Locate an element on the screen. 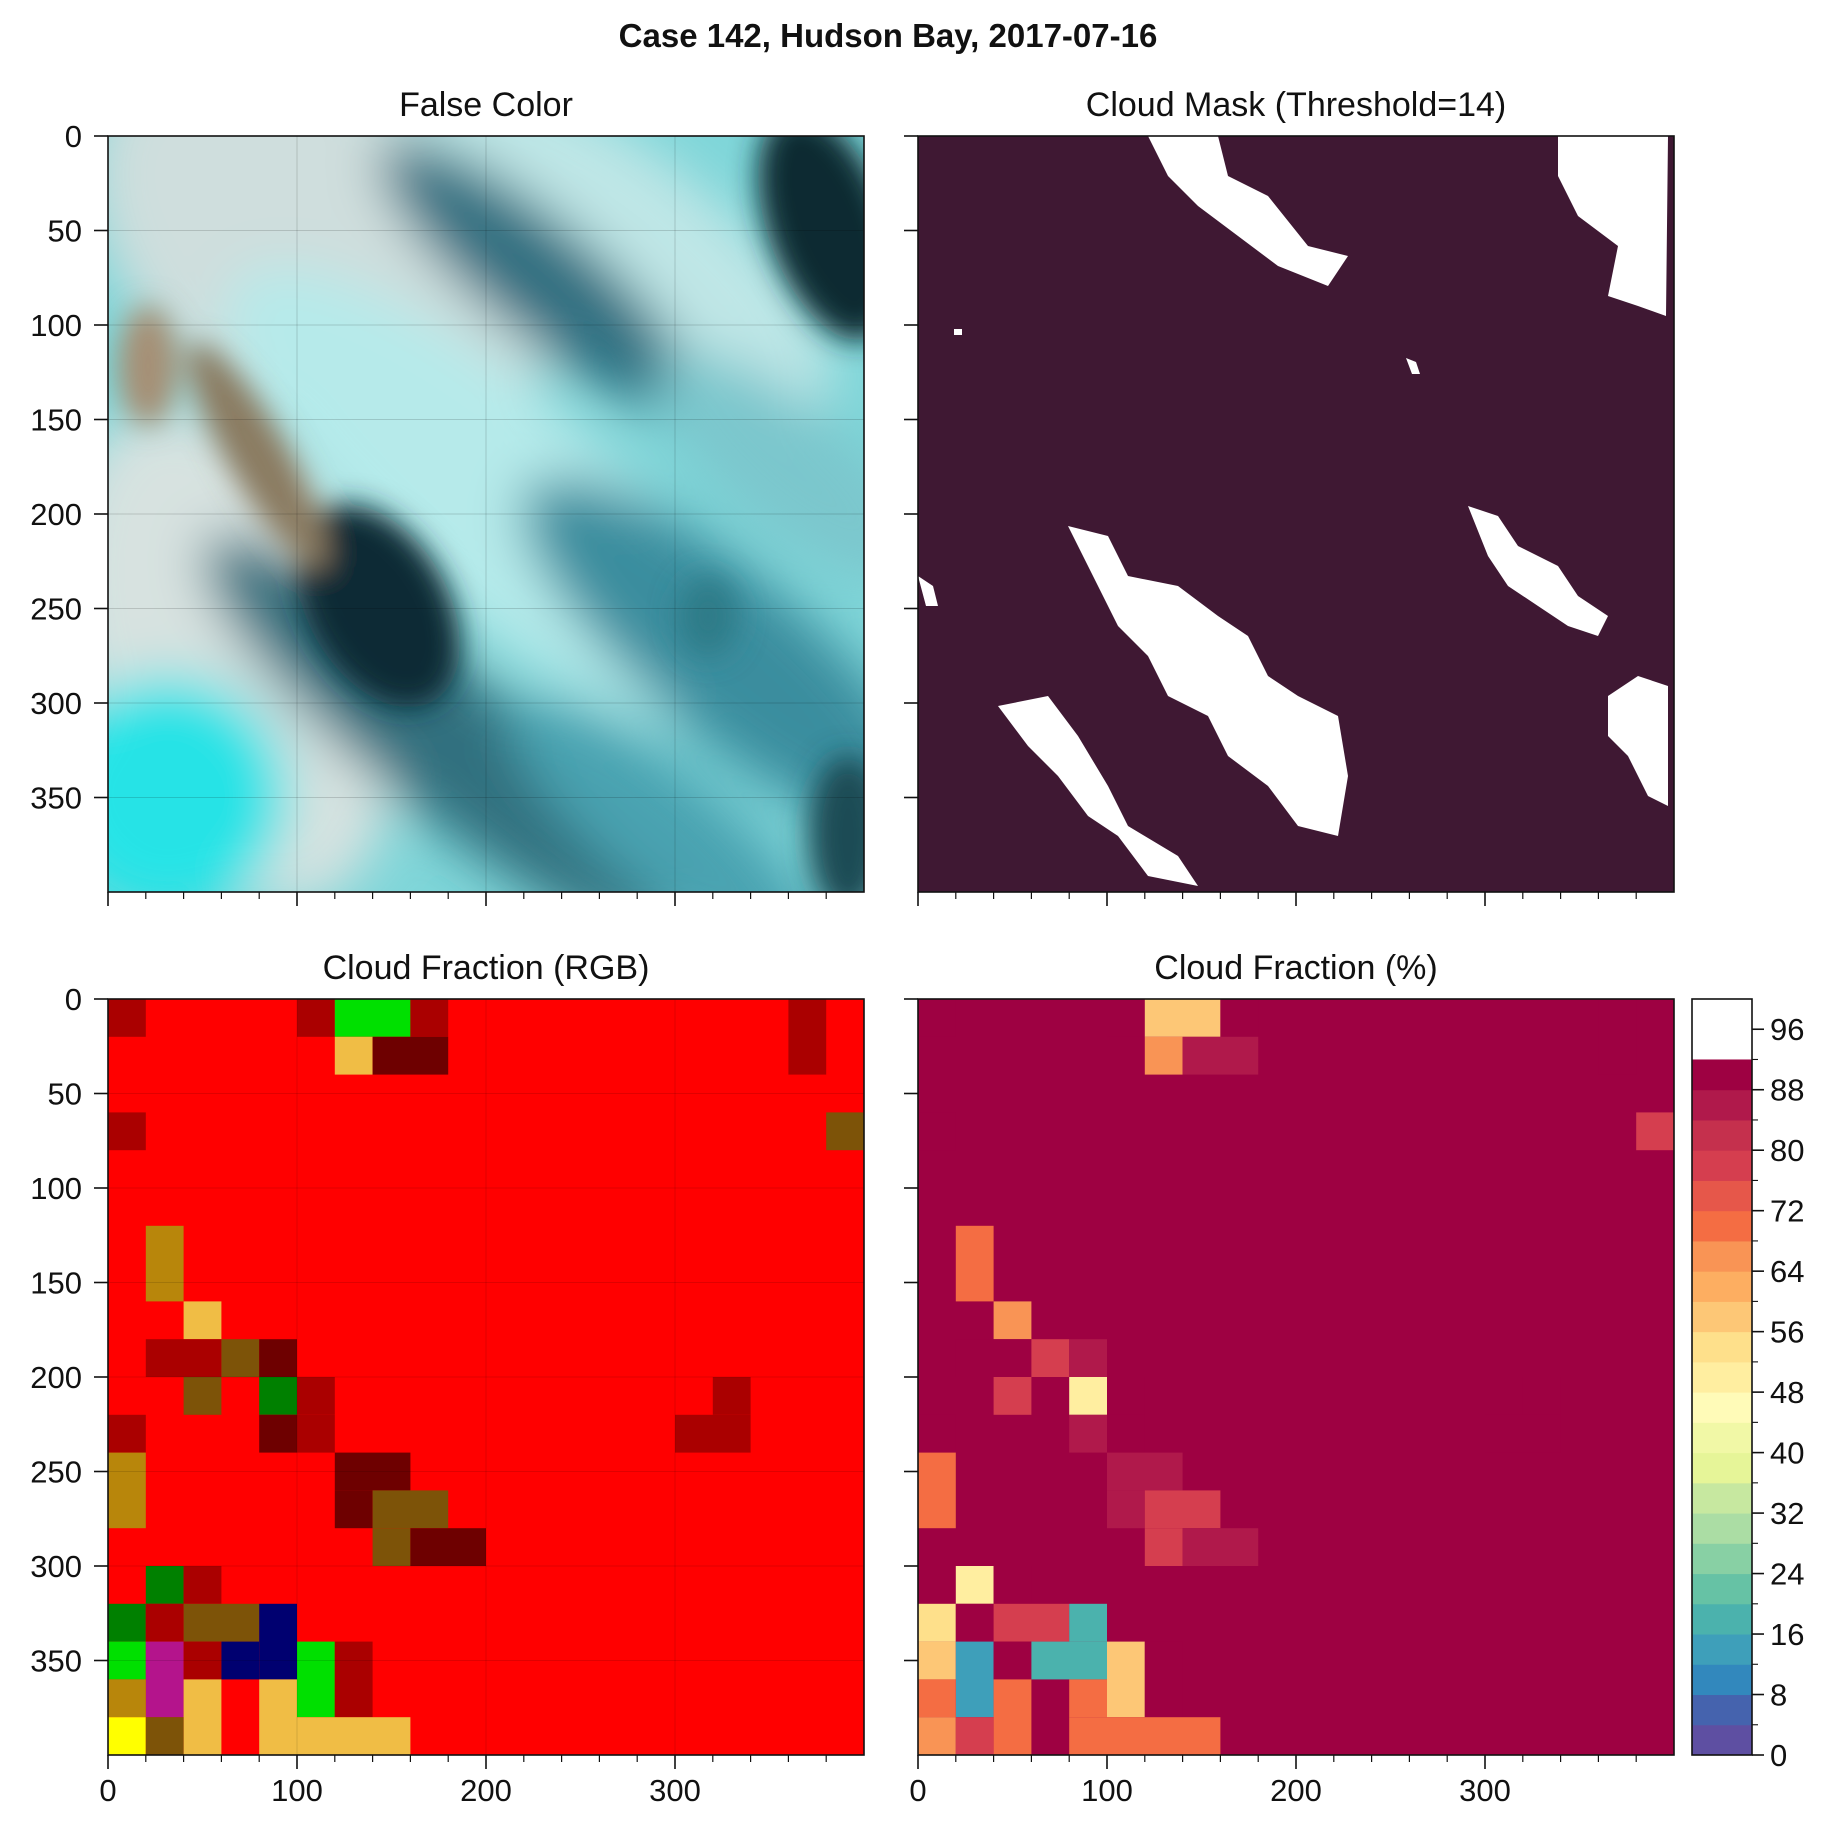 The image size is (1825, 1823). colorbar-levels is located at coordinates (1722, 1407).